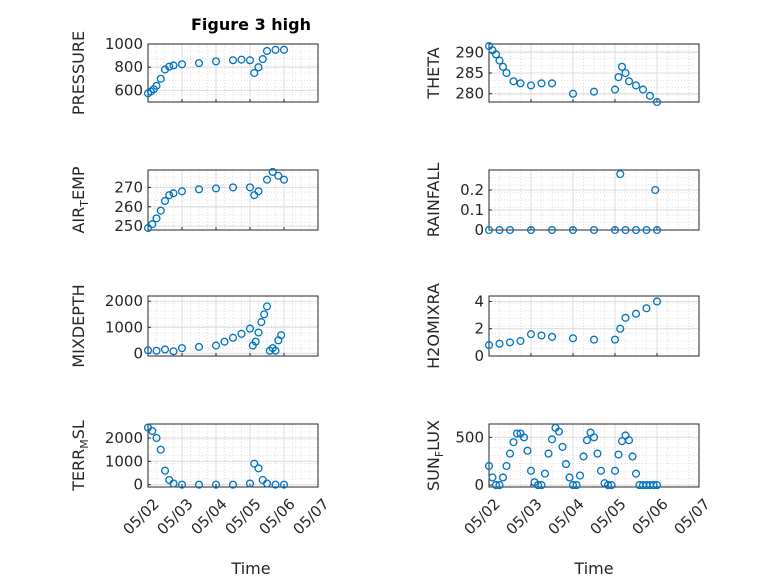 This screenshot has width=778, height=583. What do you see at coordinates (310, 516) in the screenshot?
I see `x-tick-label: 05/07` at bounding box center [310, 516].